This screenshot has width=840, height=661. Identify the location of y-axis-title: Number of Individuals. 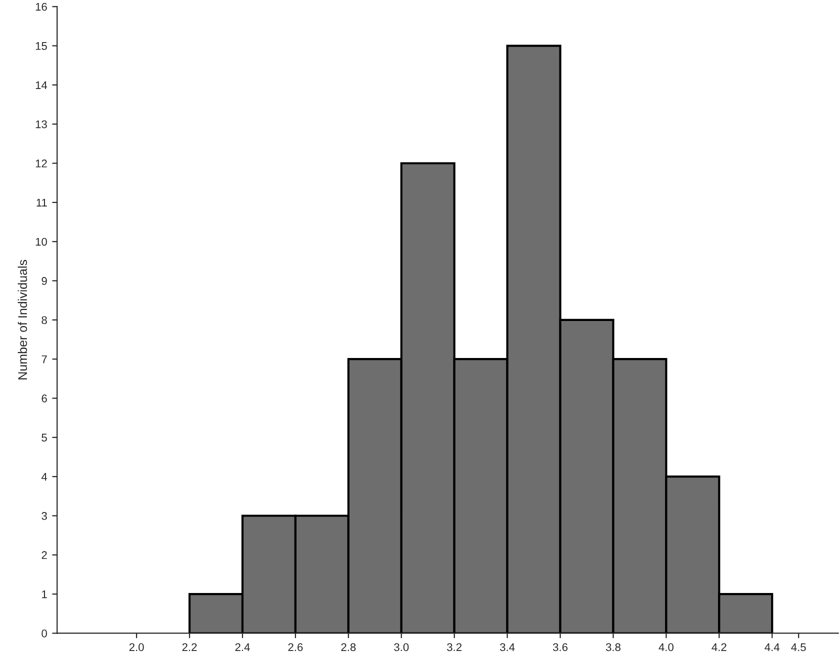
(23, 320).